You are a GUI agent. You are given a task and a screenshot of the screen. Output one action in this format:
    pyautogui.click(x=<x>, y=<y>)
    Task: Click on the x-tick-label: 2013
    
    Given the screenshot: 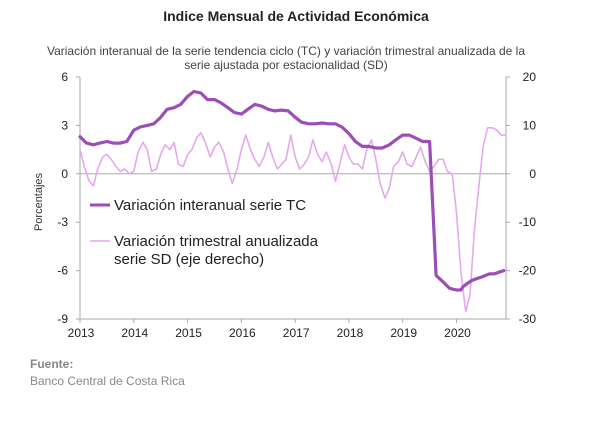 What is the action you would take?
    pyautogui.click(x=81, y=333)
    